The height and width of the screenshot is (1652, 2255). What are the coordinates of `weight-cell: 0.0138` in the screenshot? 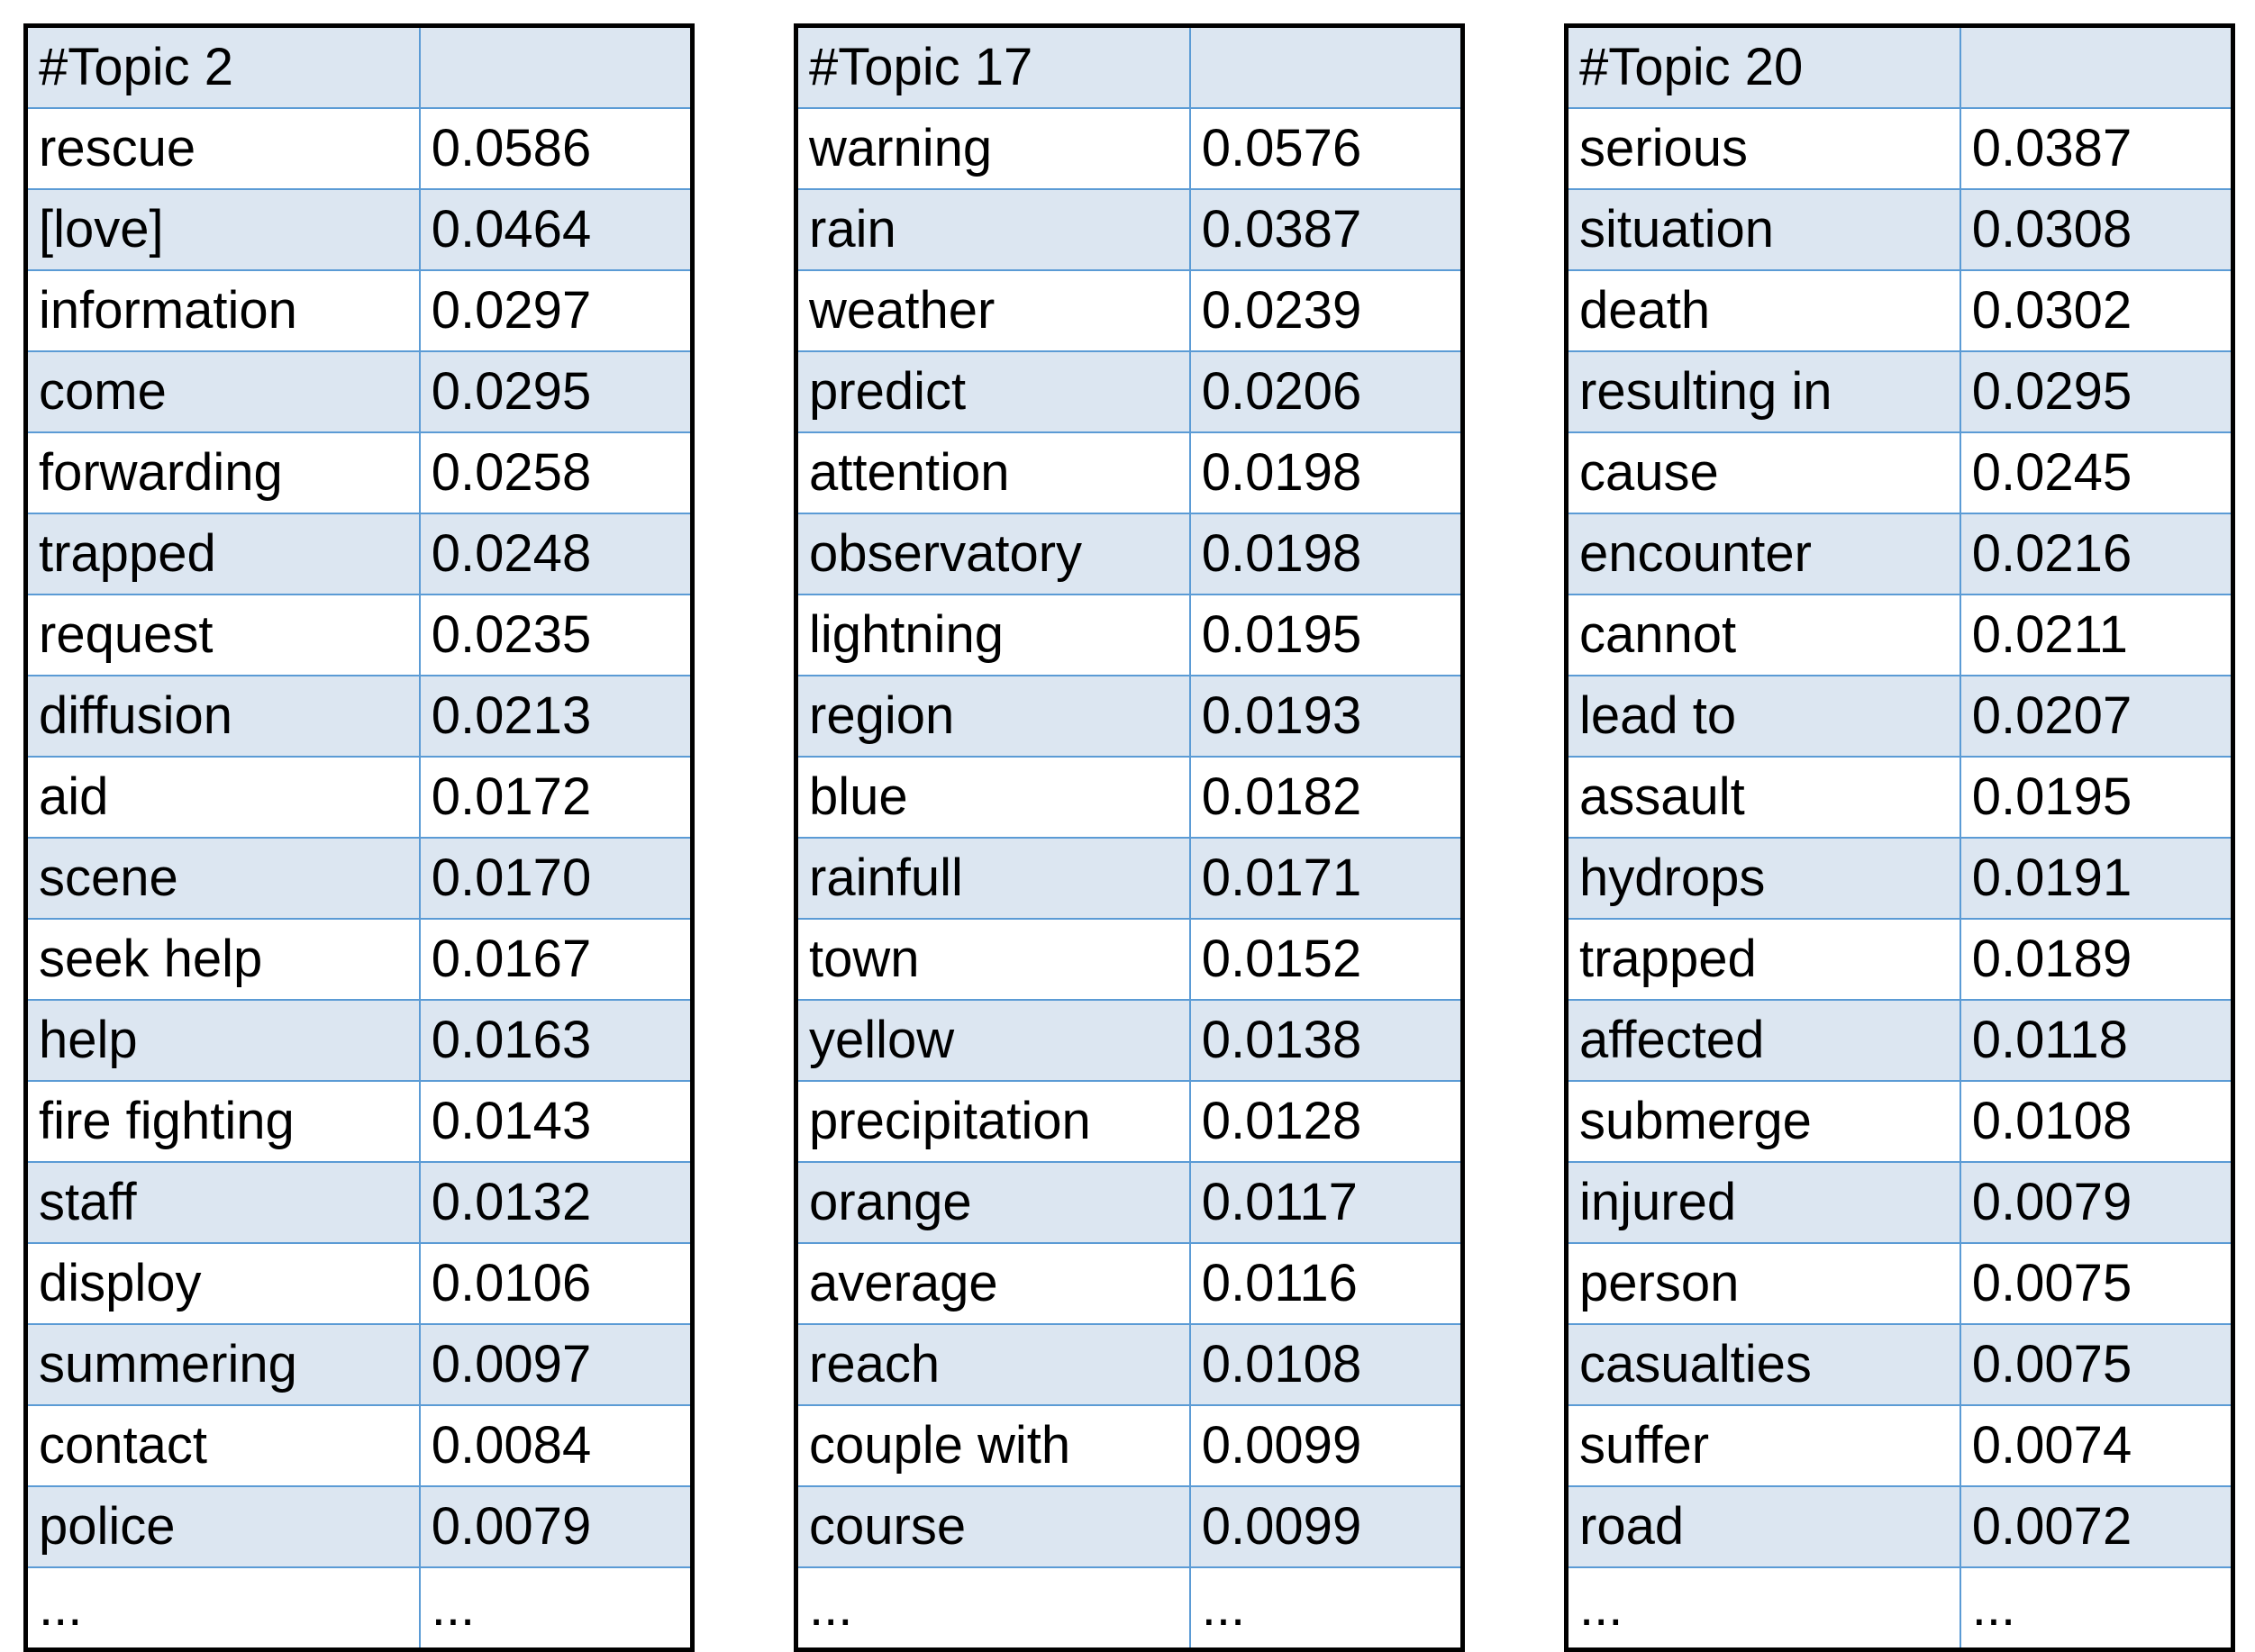 It's located at (1326, 1040).